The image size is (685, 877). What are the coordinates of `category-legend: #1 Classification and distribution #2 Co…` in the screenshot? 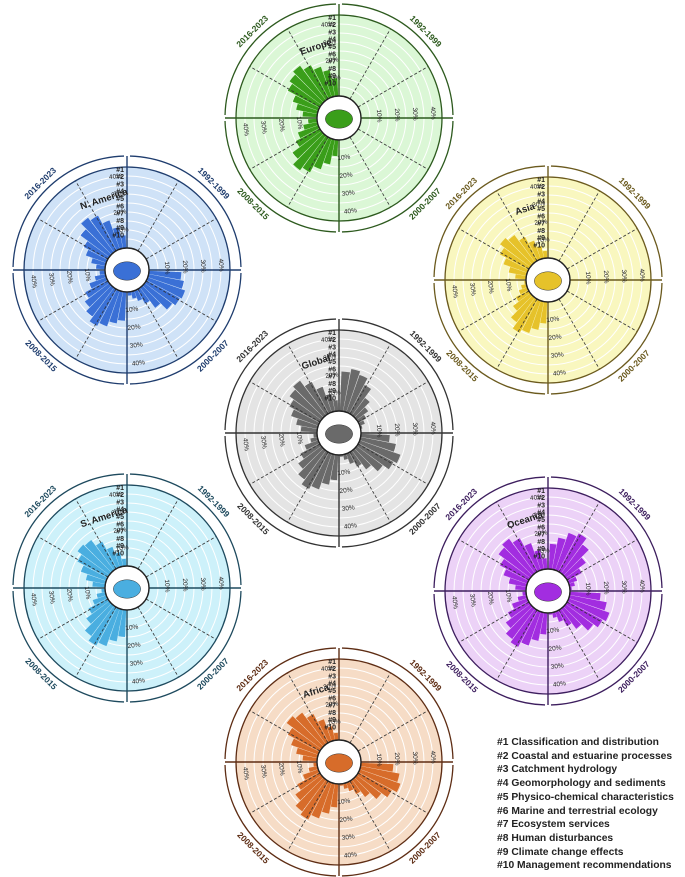 It's located at (590, 804).